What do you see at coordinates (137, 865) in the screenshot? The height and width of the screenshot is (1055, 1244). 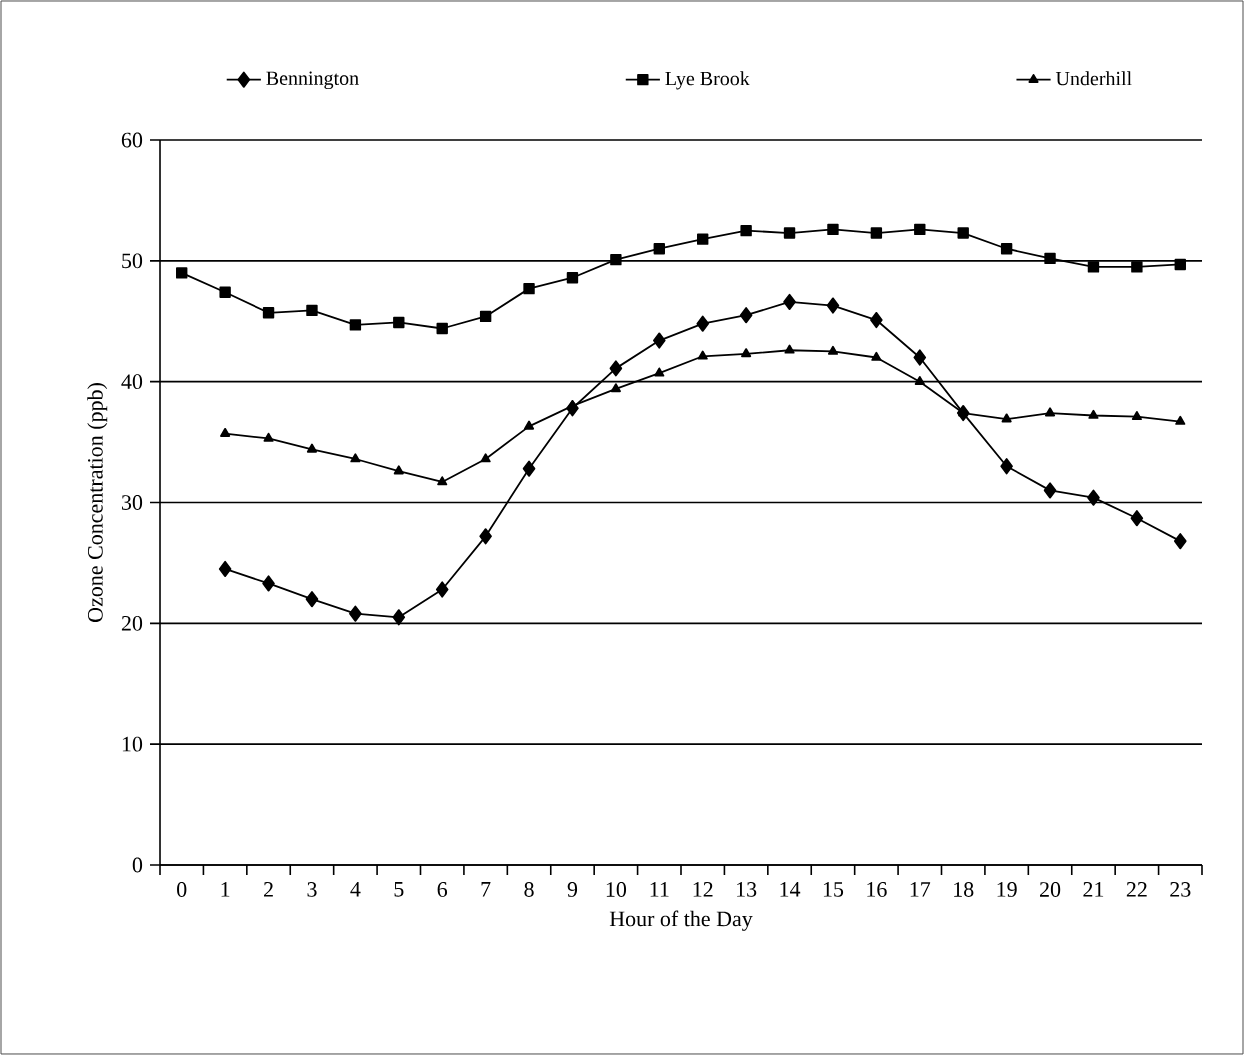 I see `y-tick-label: 0` at bounding box center [137, 865].